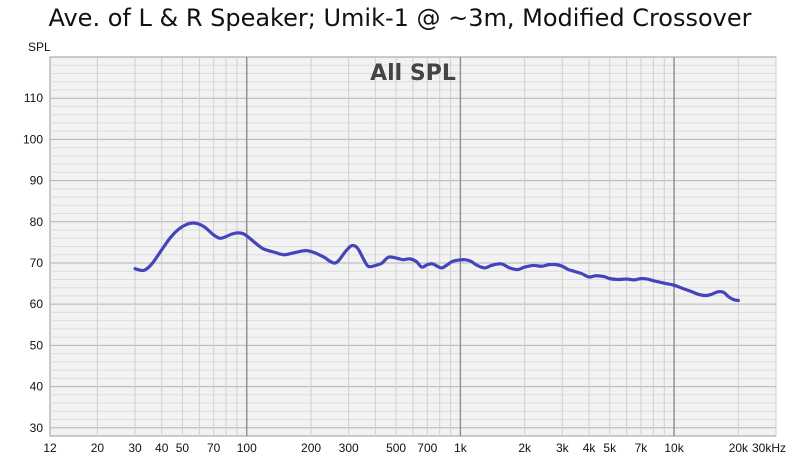 Image resolution: width=800 pixels, height=459 pixels. Describe the element at coordinates (247, 448) in the screenshot. I see `x-tick-label: 100` at that location.